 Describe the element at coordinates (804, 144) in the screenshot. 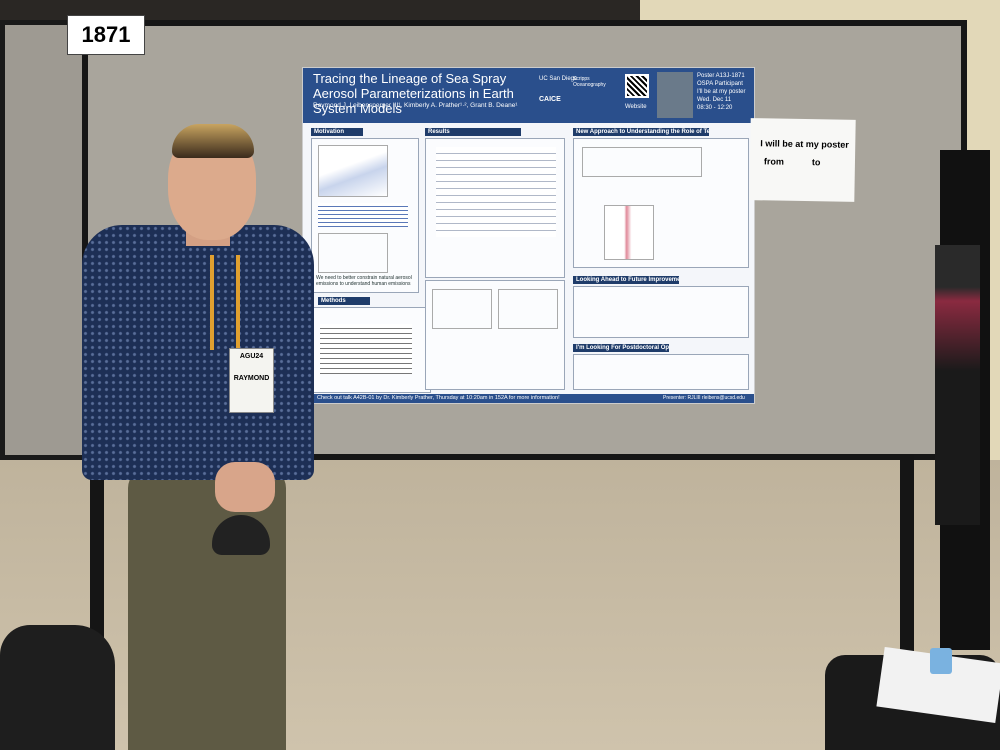

I see `sign-text: I will be at my poster` at that location.